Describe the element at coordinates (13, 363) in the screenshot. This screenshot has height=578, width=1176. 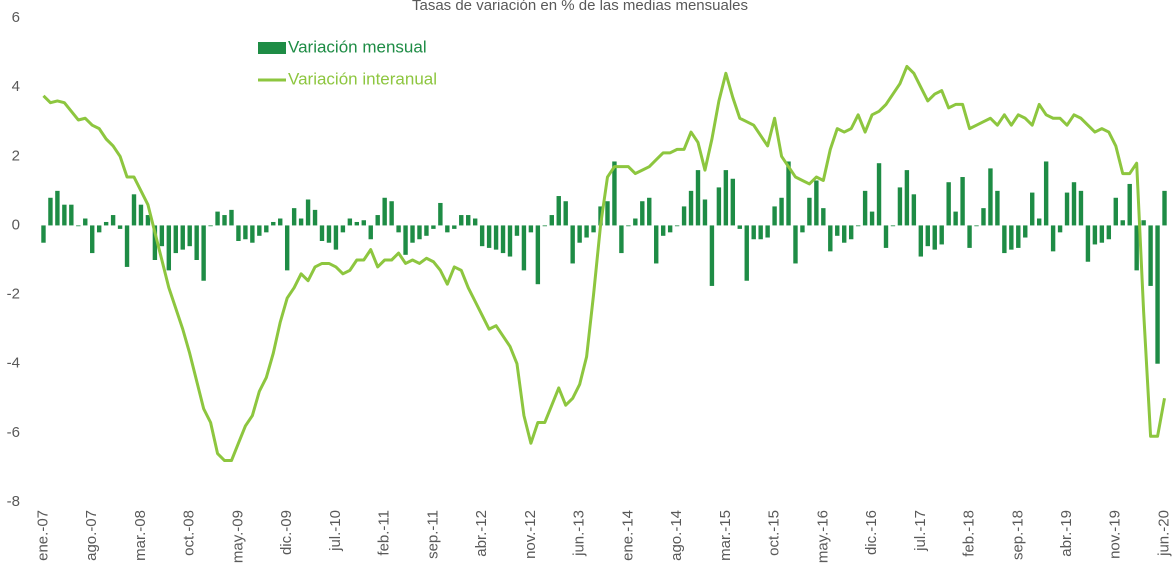
I see `y-tick-label: -4` at that location.